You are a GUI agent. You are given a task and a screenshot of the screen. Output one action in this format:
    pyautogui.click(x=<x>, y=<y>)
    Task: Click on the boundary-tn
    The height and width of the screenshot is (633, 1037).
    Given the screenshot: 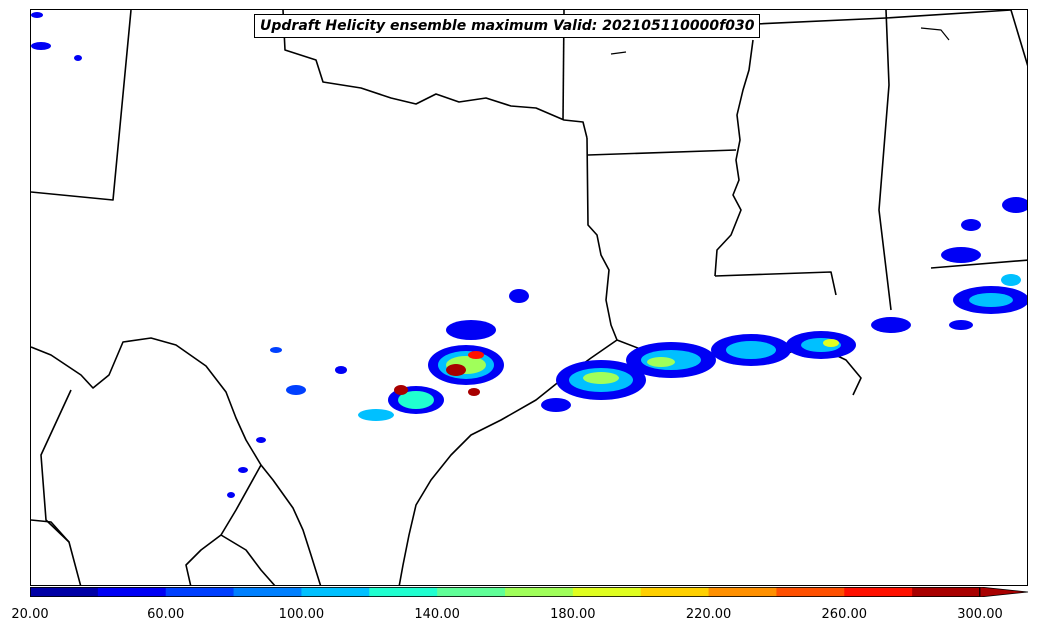 What is the action you would take?
    pyautogui.click(x=883, y=17)
    